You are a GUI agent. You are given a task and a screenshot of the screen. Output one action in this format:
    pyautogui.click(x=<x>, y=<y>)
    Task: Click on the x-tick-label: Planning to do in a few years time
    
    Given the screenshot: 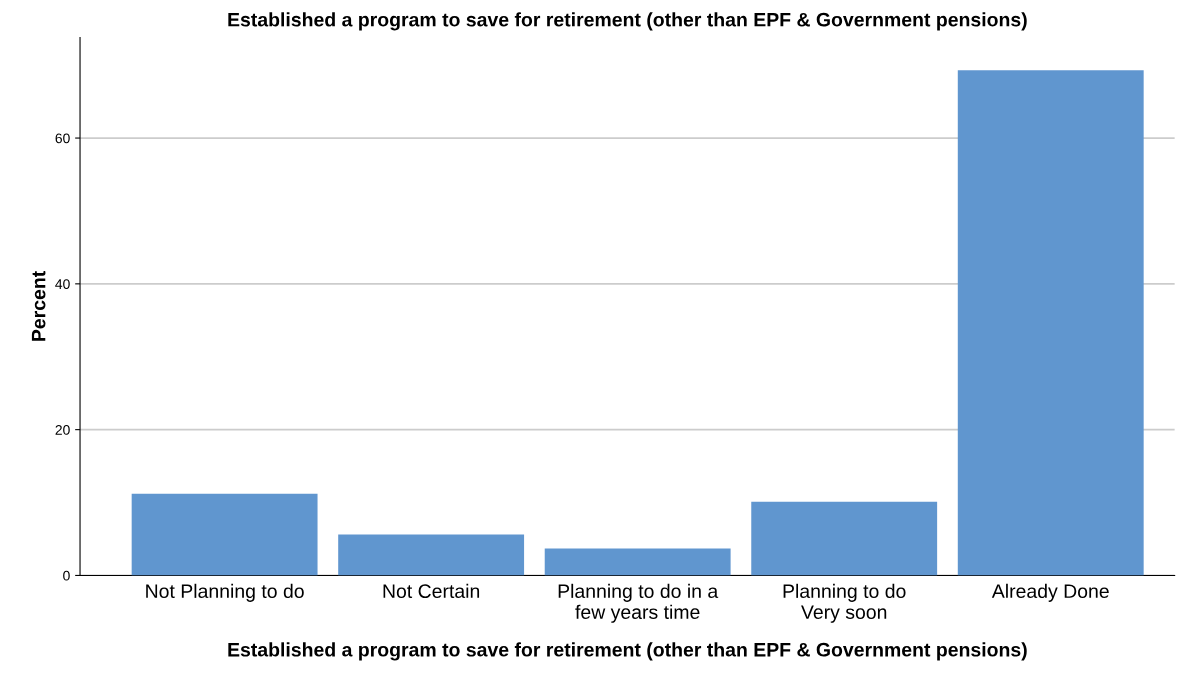 What is the action you would take?
    pyautogui.click(x=638, y=603)
    